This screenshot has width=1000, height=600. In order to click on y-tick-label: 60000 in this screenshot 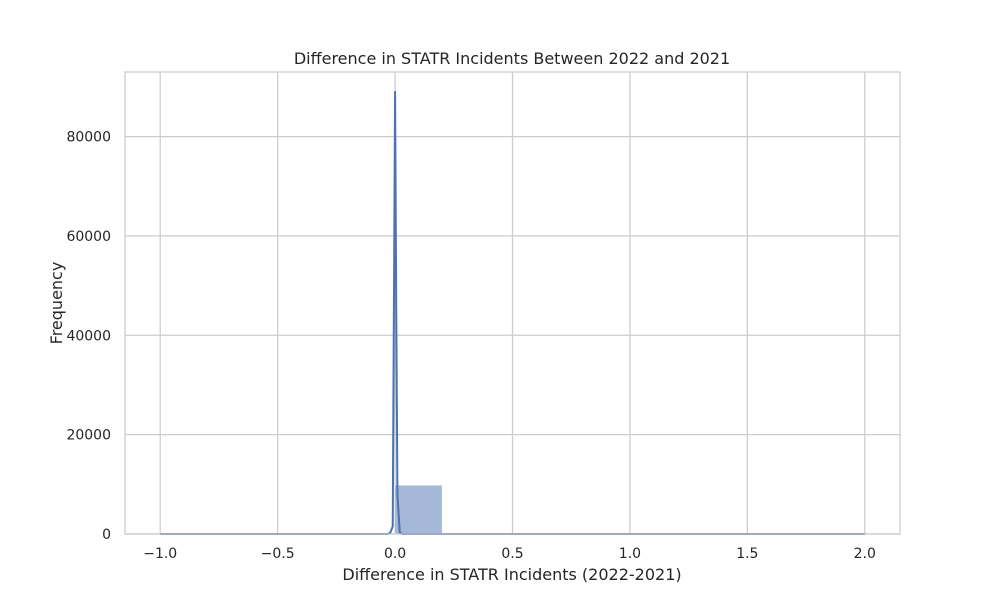, I will do `click(88, 237)`.